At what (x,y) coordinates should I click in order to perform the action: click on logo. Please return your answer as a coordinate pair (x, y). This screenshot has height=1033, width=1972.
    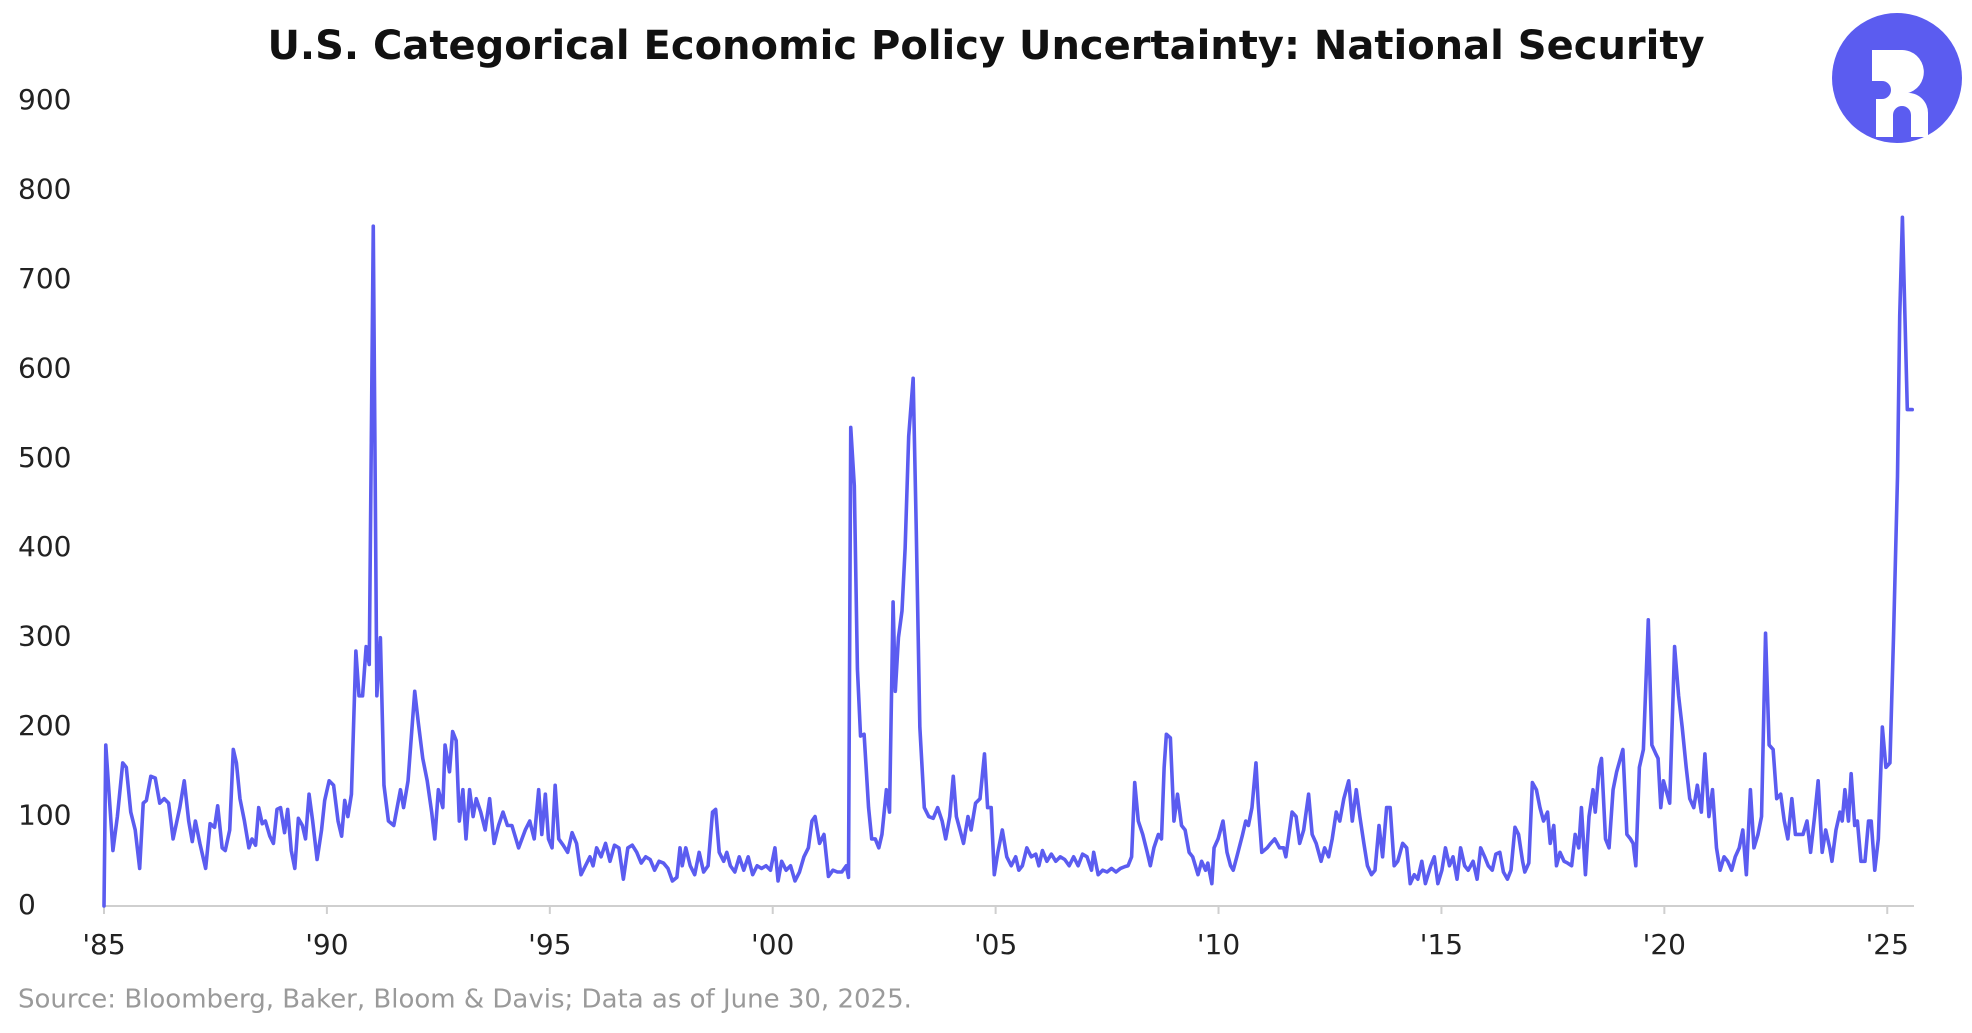
    Looking at the image, I should click on (1897, 78).